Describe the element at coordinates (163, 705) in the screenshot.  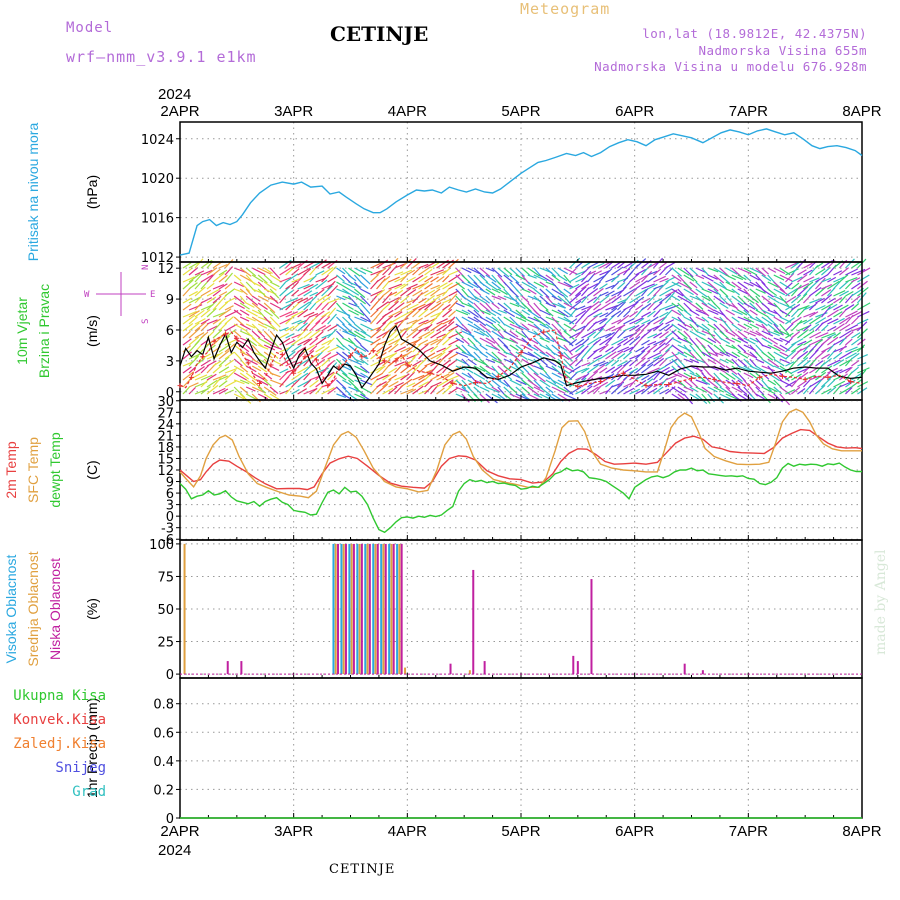
I see `y-tick-label: 0.8` at that location.